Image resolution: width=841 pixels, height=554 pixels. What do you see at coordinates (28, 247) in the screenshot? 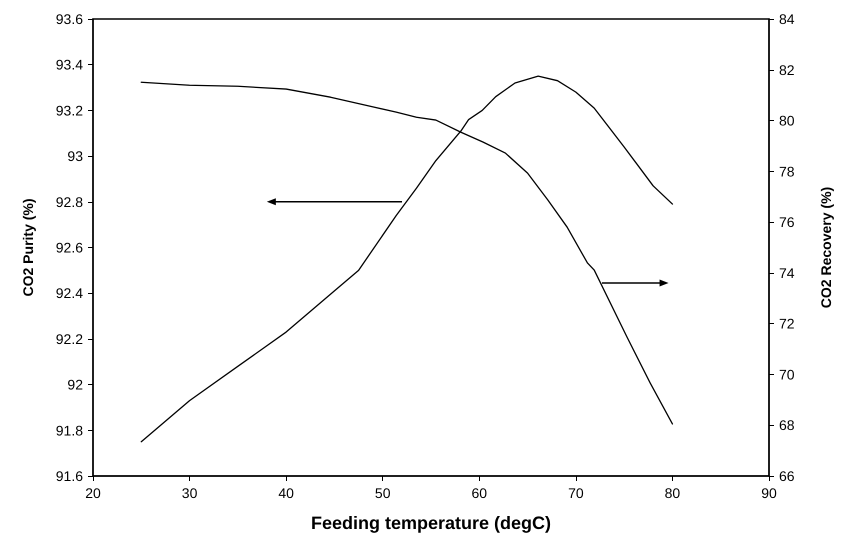
I see `y-axis-title: CO2 Purity (%)` at bounding box center [28, 247].